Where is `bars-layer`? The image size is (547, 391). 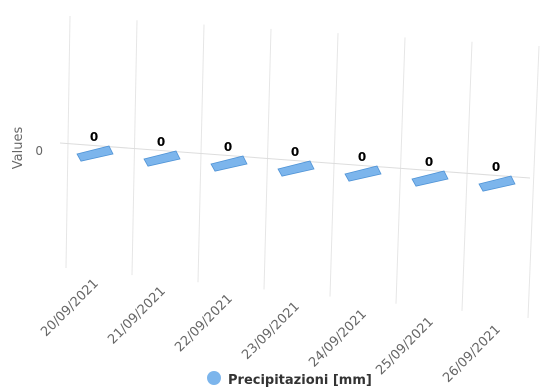
bars-layer is located at coordinates (296, 168).